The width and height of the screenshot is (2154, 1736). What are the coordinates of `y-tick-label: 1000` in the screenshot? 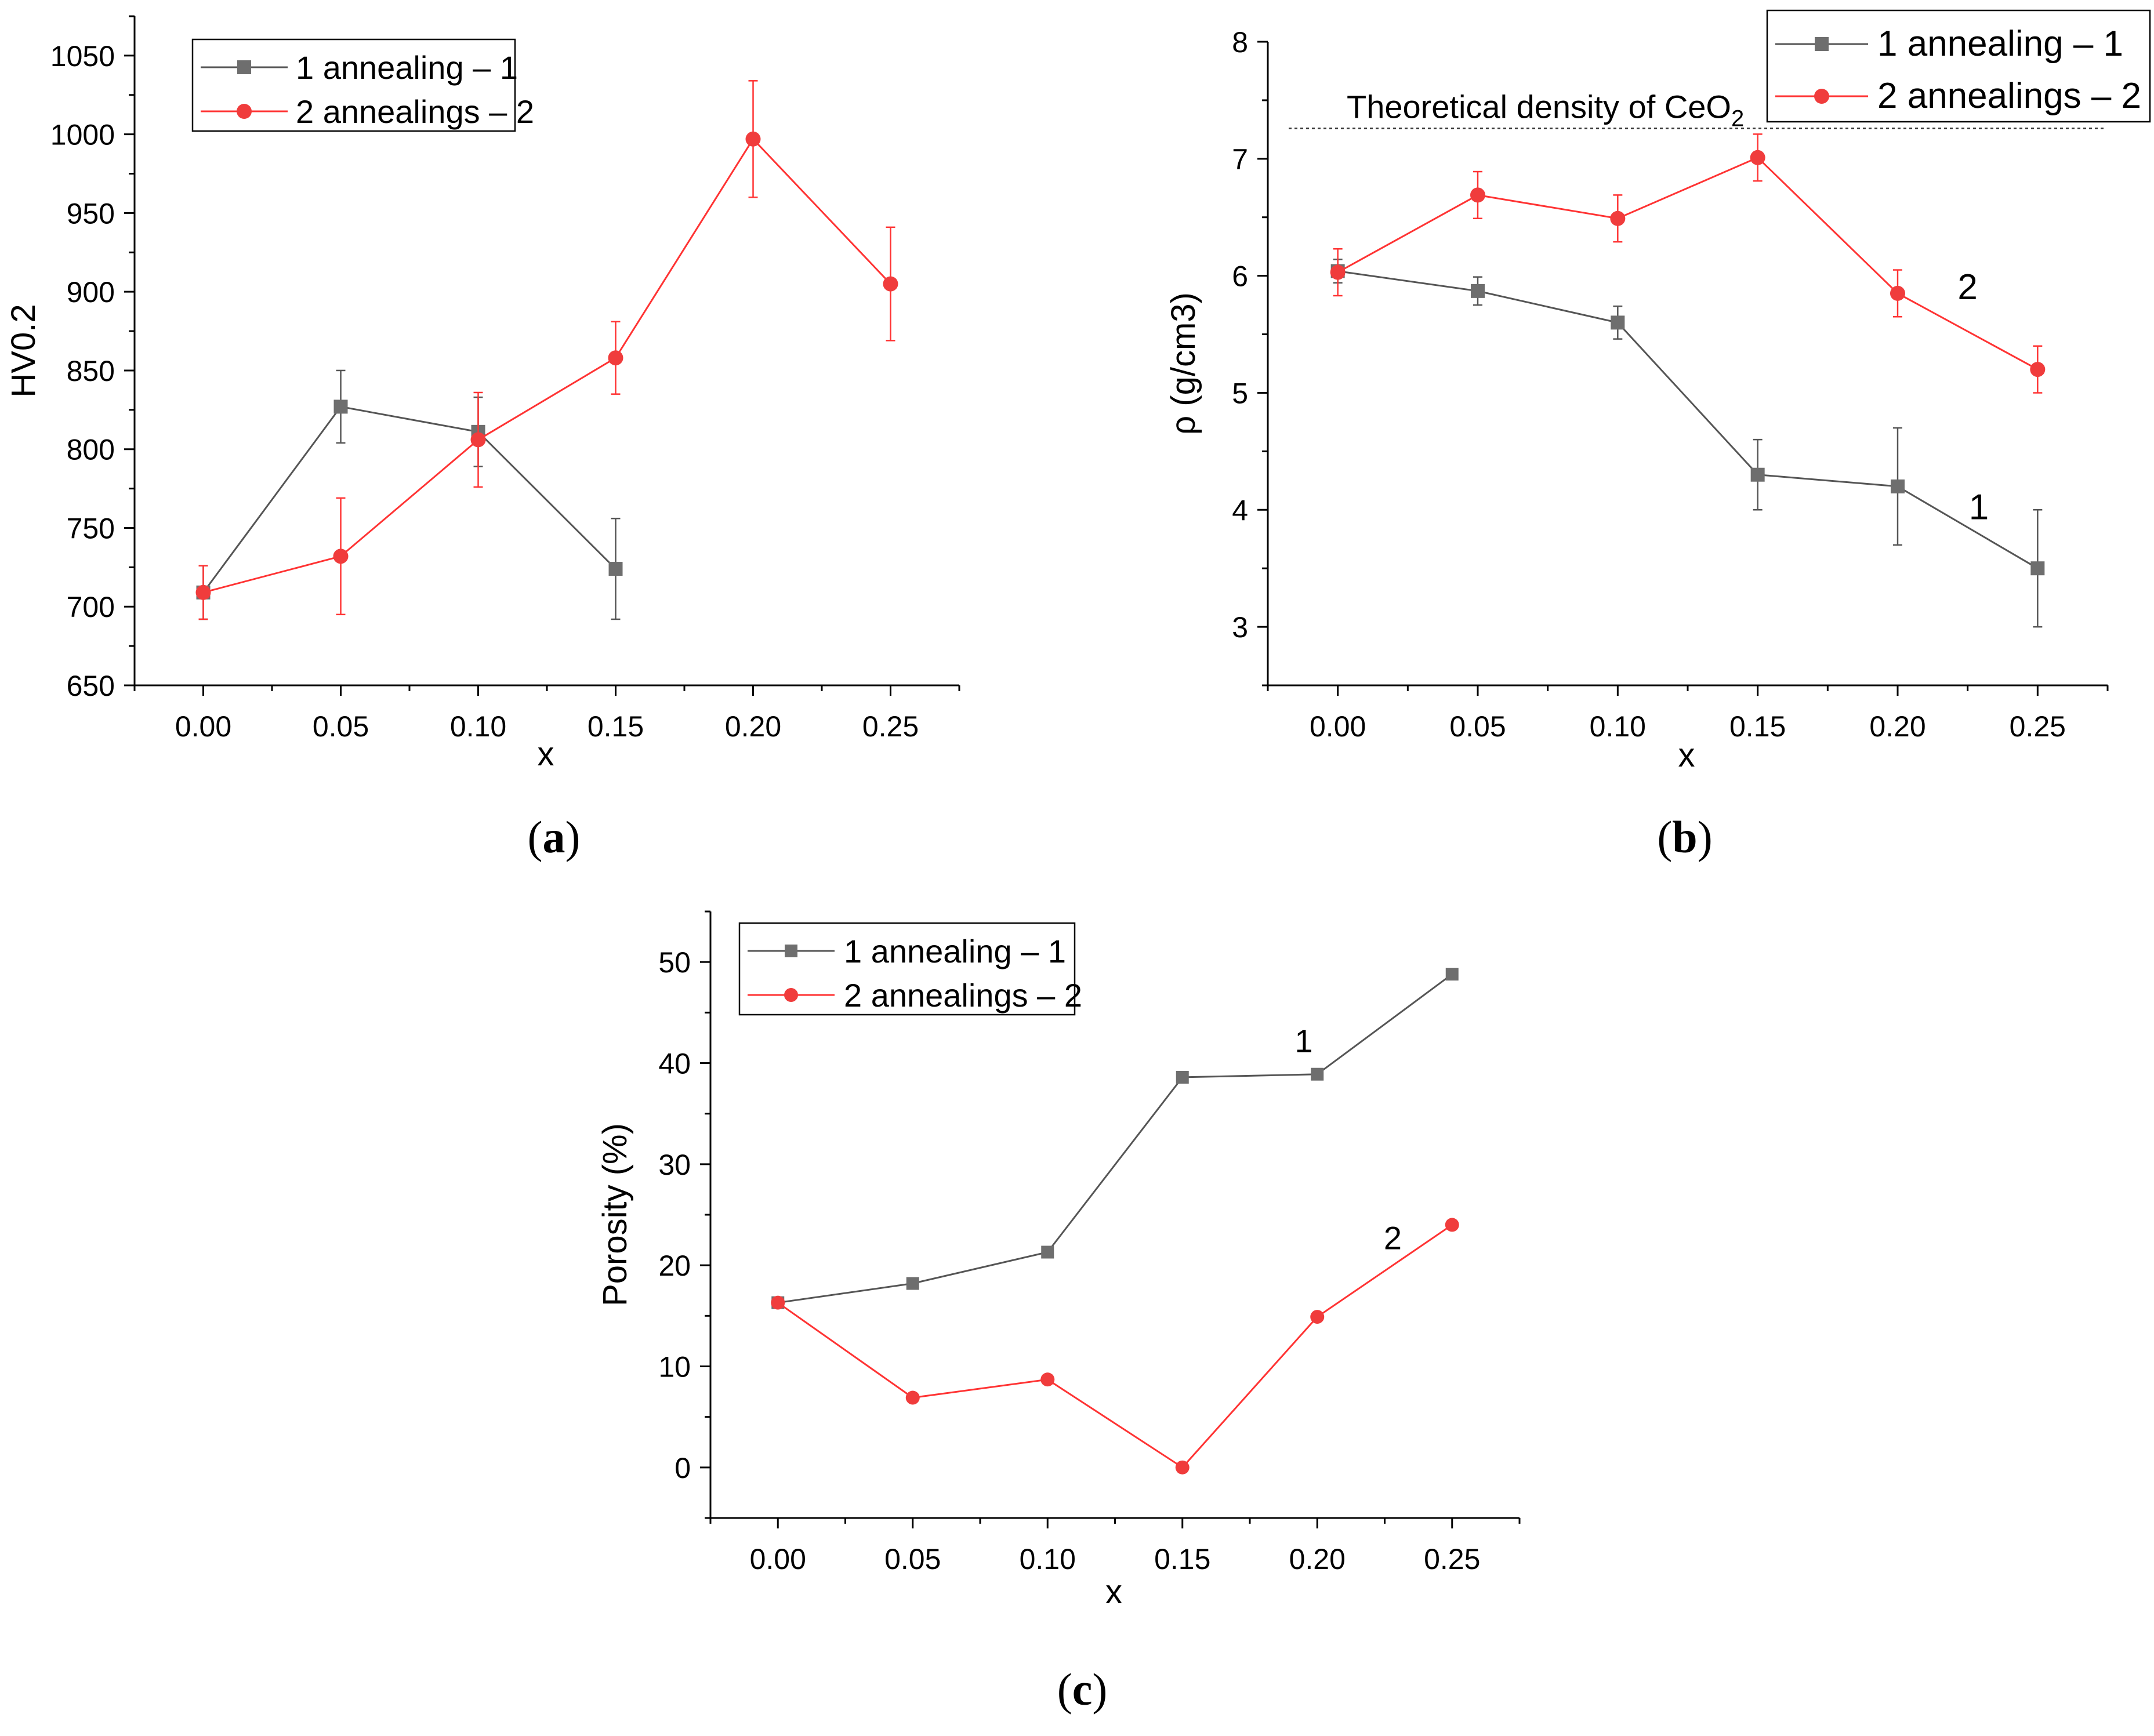 It's located at (82, 135).